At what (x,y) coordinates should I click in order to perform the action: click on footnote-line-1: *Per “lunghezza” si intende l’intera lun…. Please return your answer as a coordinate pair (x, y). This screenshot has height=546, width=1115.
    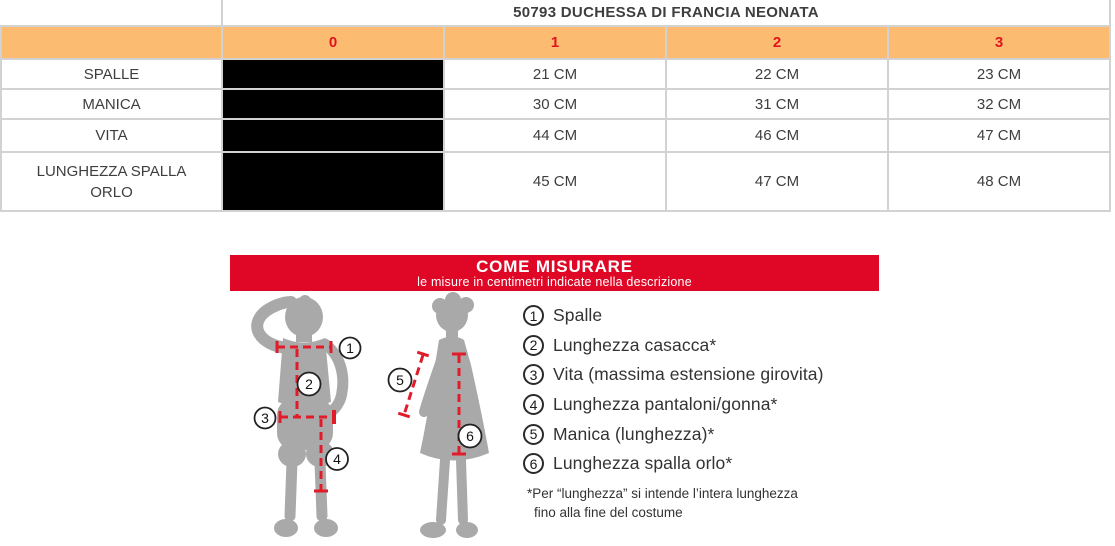
    Looking at the image, I should click on (662, 493).